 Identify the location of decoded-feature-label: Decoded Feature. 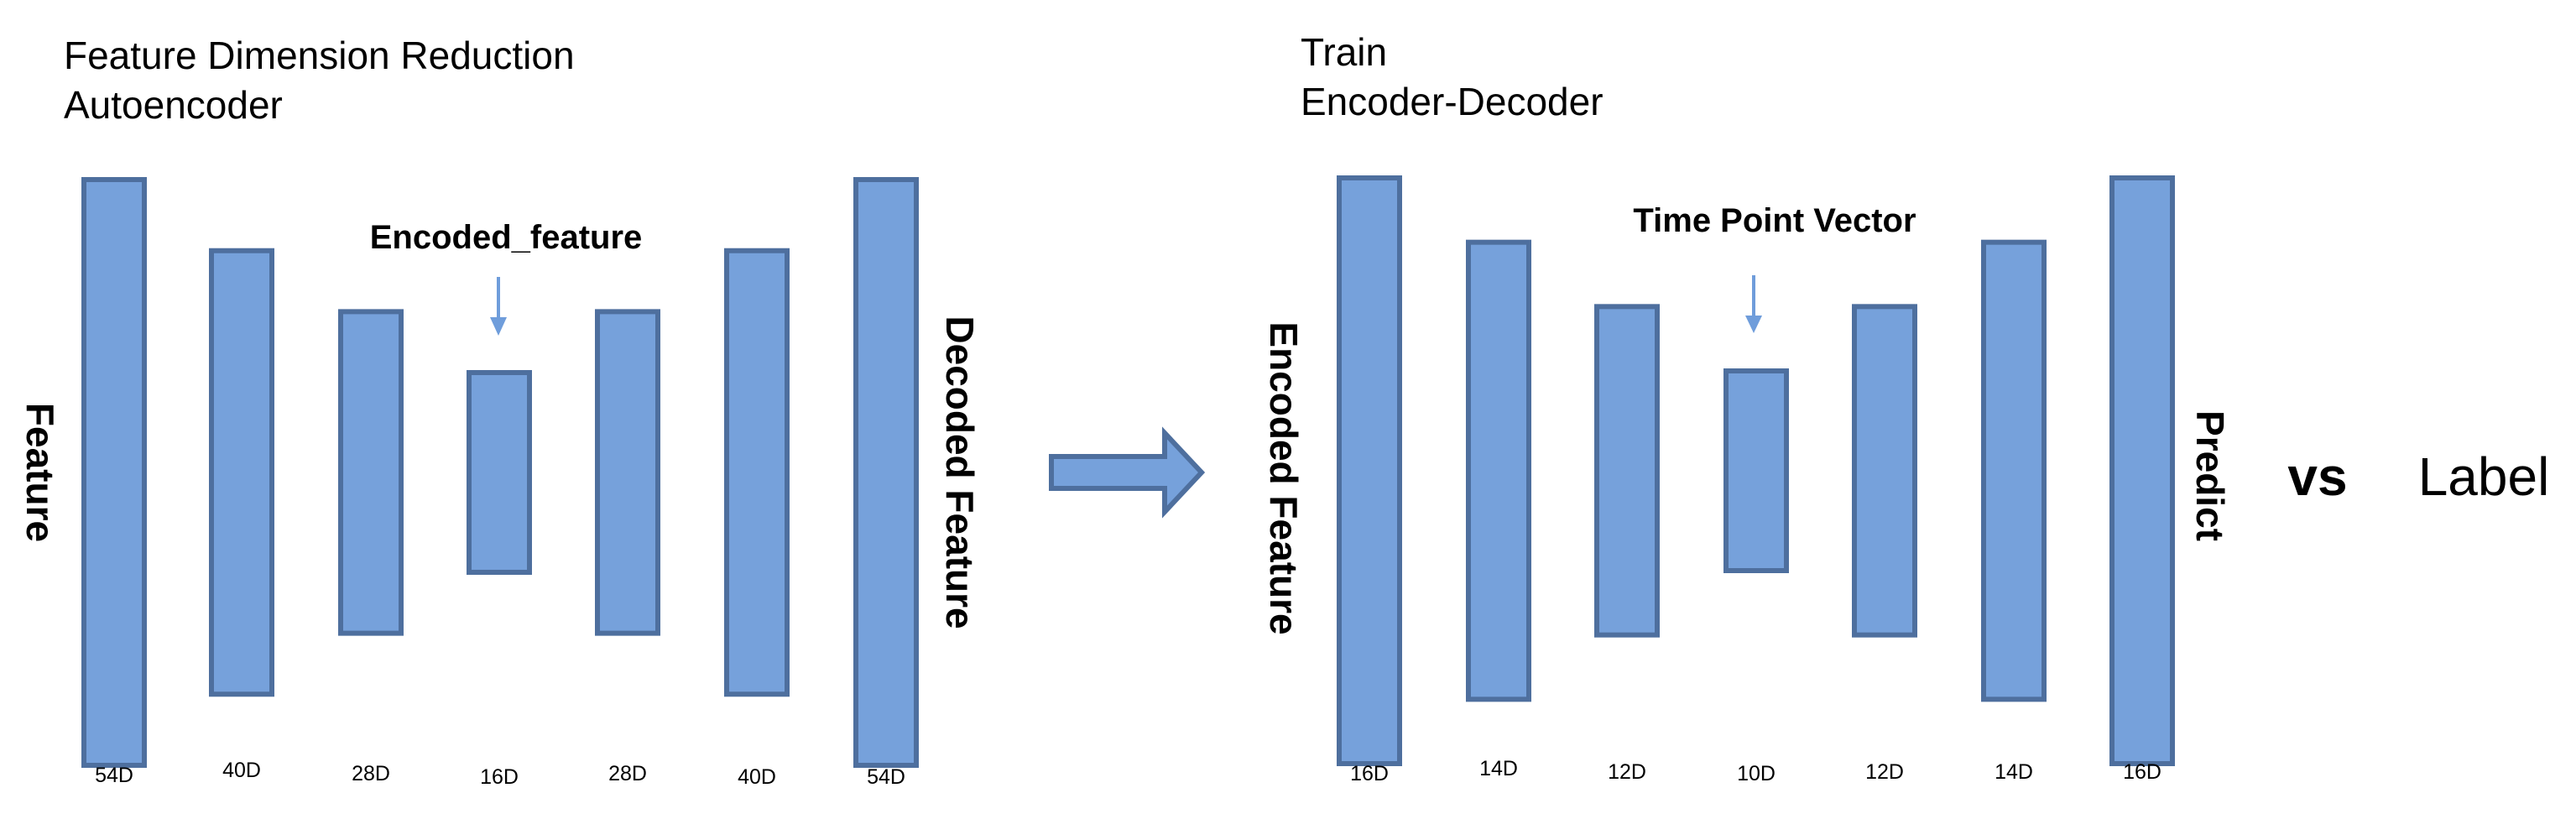
(960, 472).